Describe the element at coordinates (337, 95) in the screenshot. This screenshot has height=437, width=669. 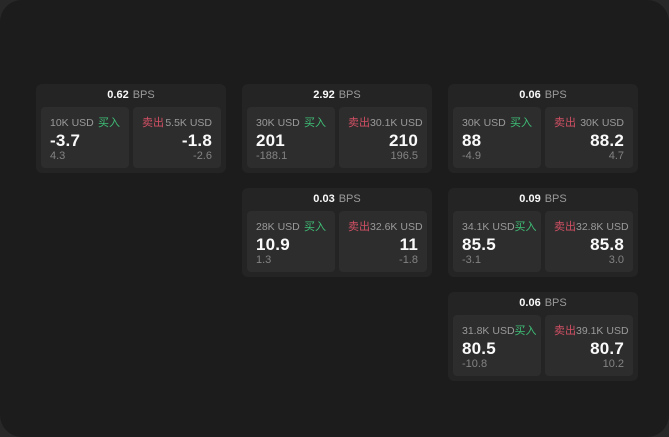
I see `spread-header: 2.92 BPS` at that location.